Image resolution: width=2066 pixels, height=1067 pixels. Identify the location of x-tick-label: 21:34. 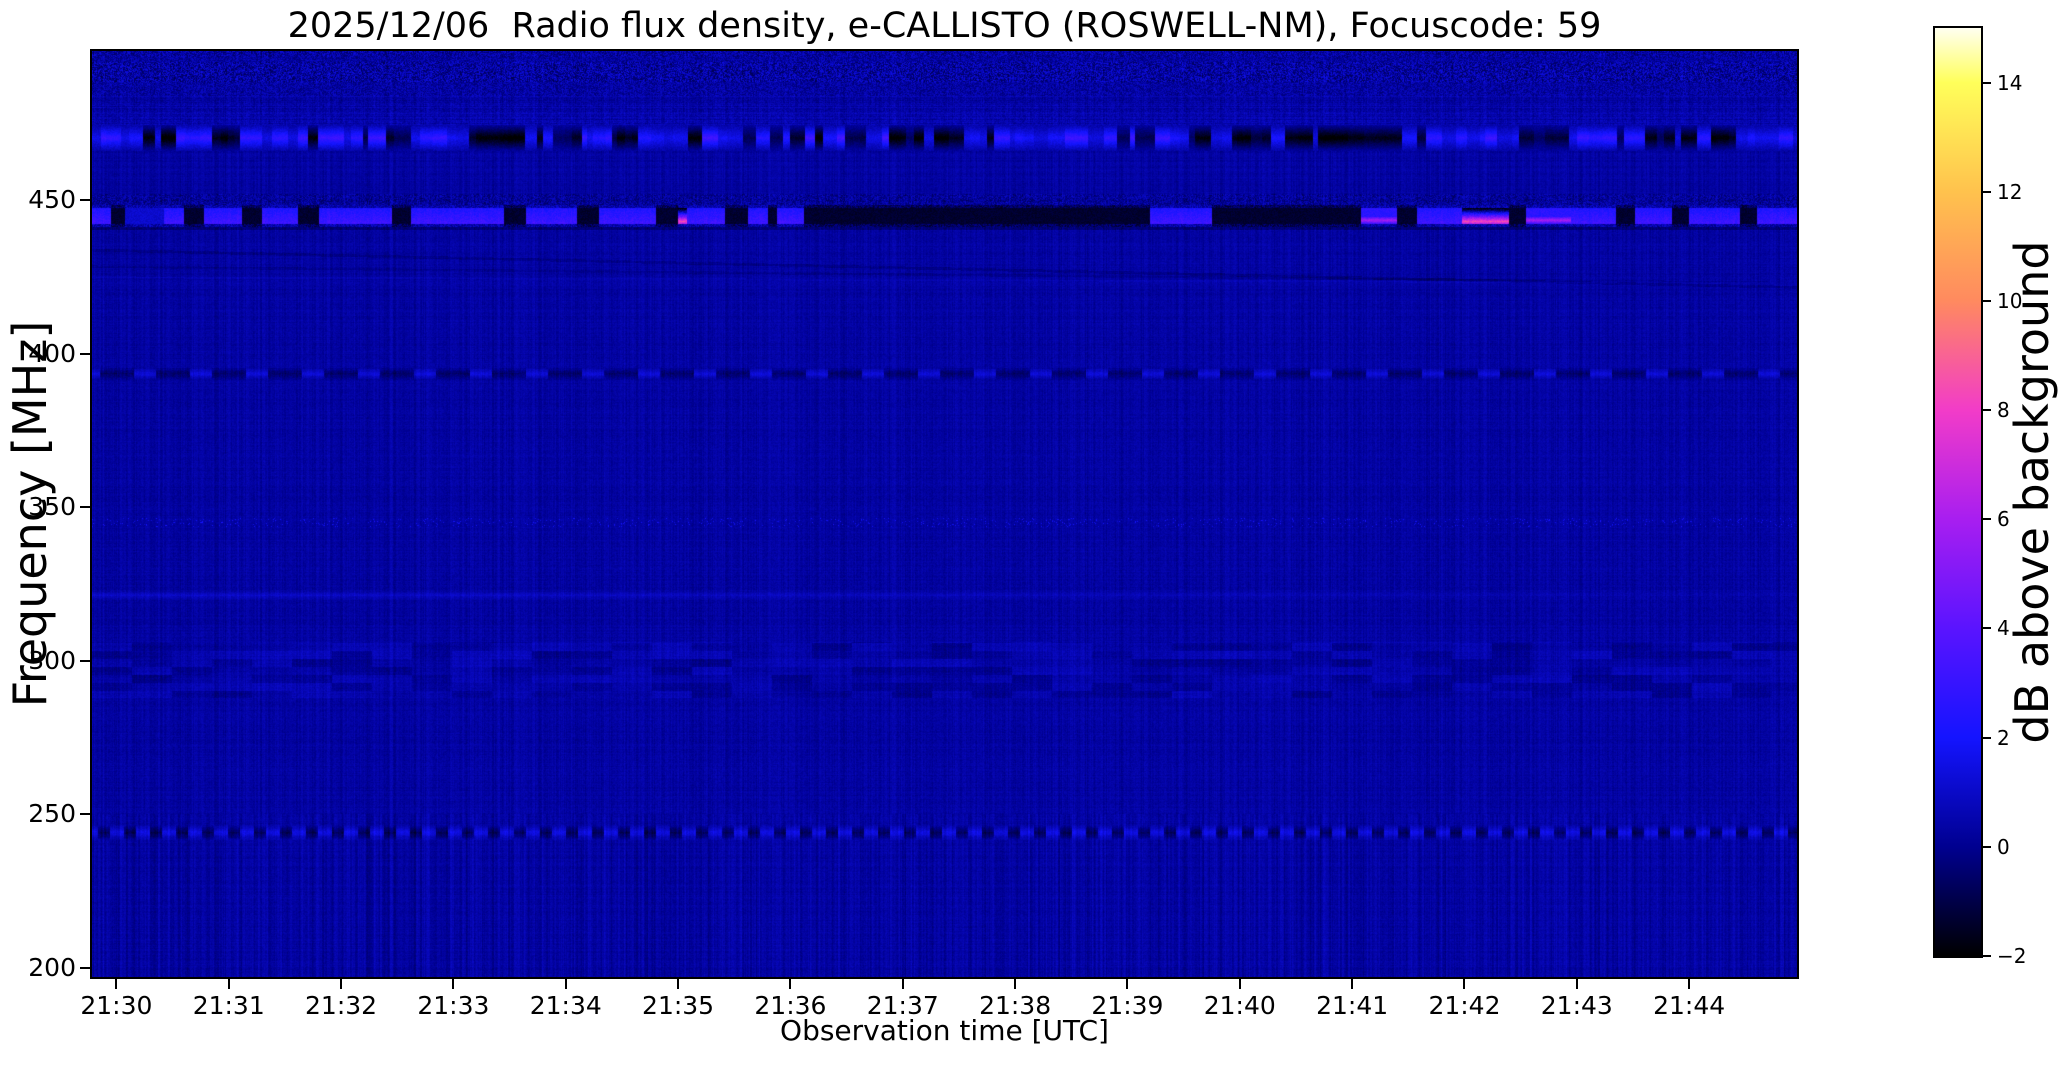
(565, 1005).